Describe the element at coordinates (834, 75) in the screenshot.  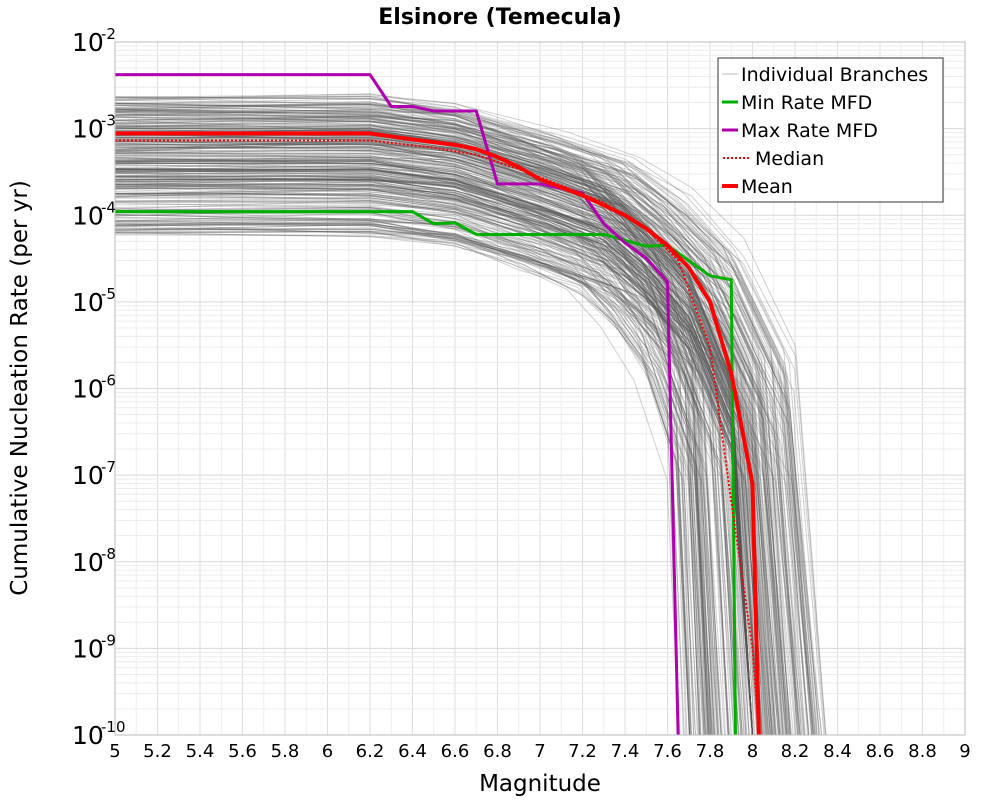
I see `legend-label: Individual Branches` at that location.